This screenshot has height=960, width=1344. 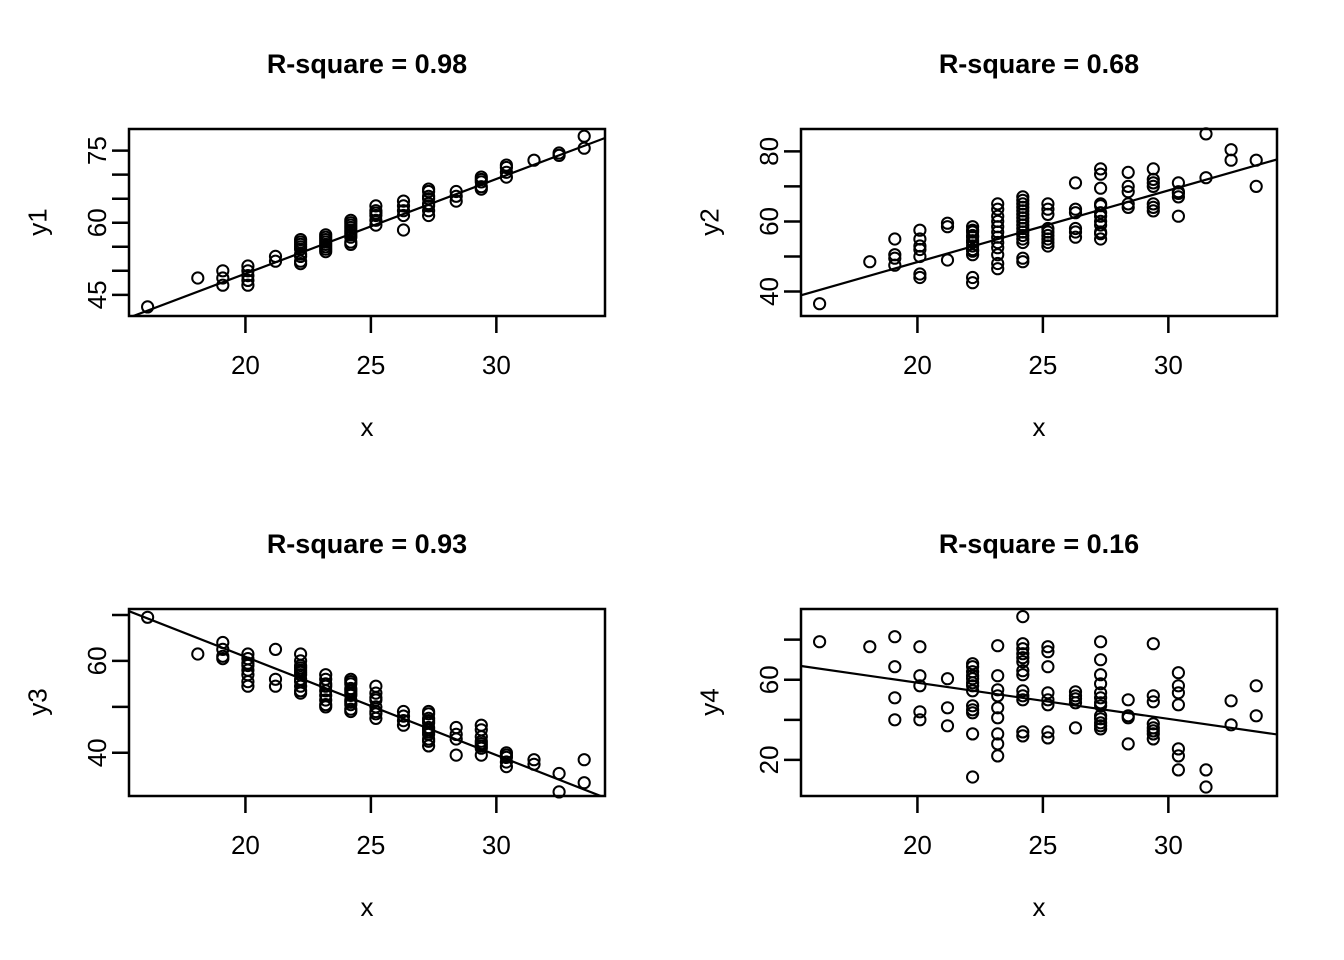 What do you see at coordinates (709, 702) in the screenshot?
I see `y-axis-label: y4` at bounding box center [709, 702].